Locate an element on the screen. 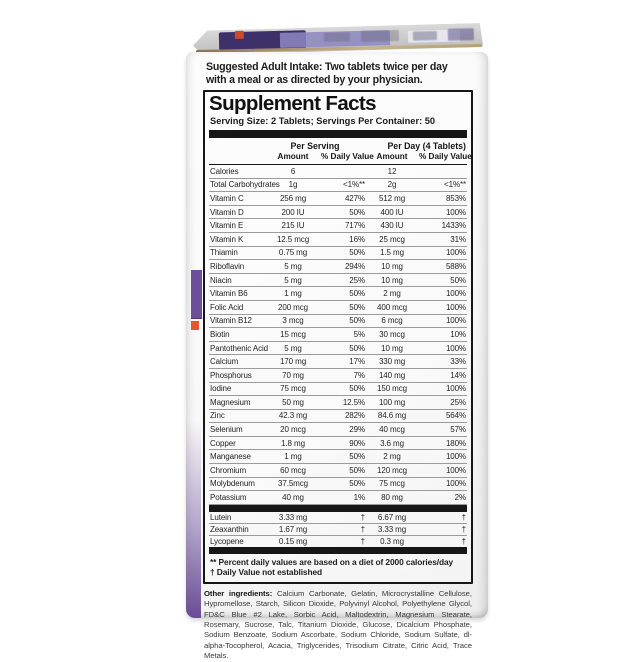 This screenshot has width=640, height=662. per-day-amount: 120 mcg is located at coordinates (392, 470).